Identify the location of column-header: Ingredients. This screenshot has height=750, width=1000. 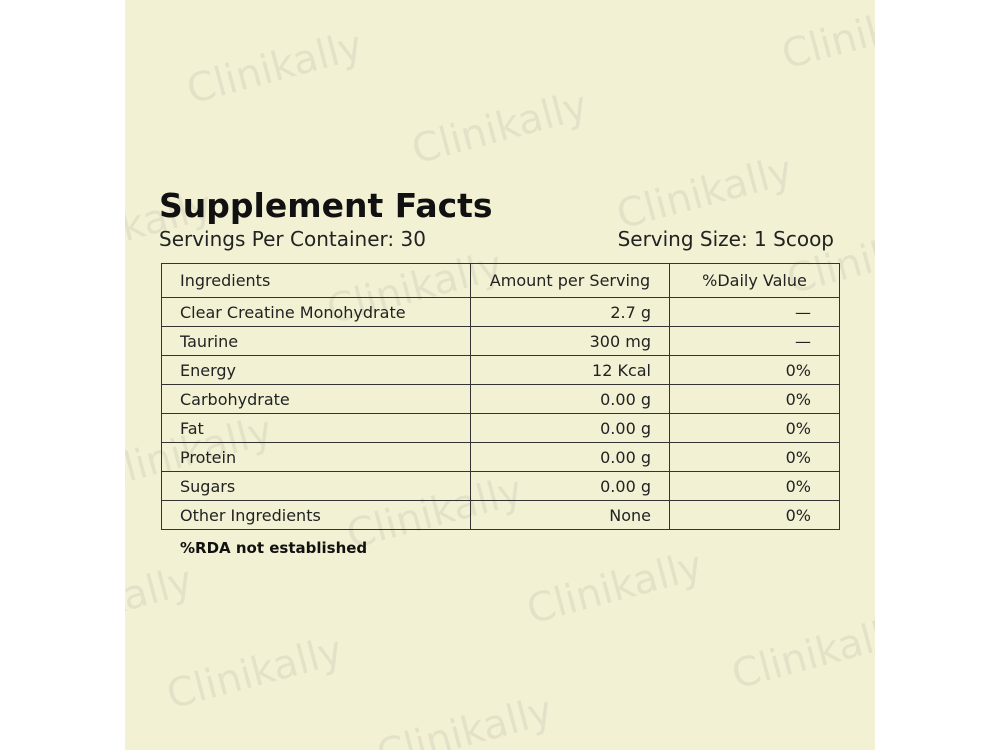
(316, 280).